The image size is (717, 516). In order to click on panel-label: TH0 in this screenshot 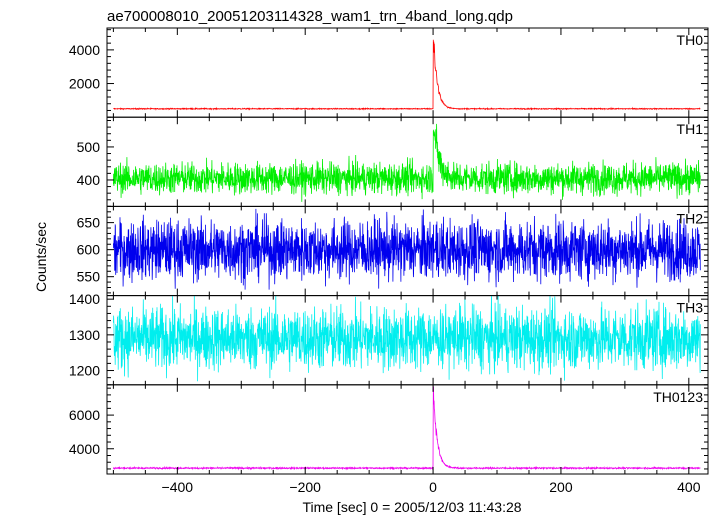, I will do `click(690, 40)`.